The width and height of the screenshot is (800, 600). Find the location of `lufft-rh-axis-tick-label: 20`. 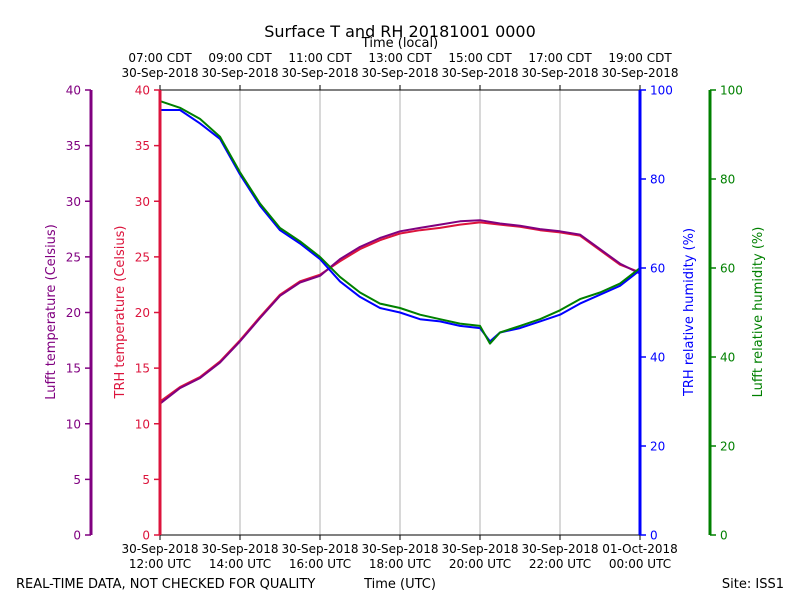

lufft-rh-axis-tick-label: 20 is located at coordinates (727, 447).